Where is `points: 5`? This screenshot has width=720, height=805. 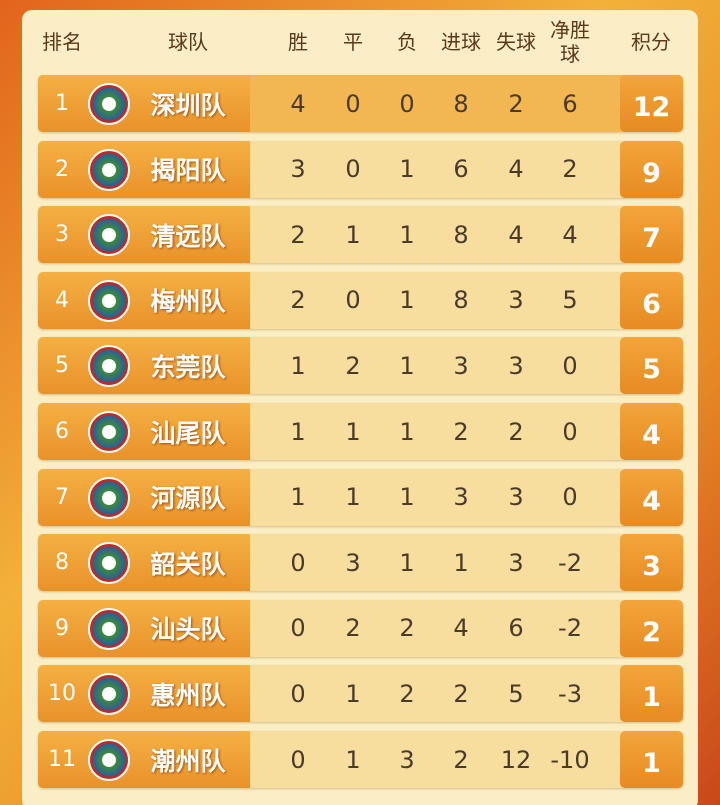
points: 5 is located at coordinates (651, 370).